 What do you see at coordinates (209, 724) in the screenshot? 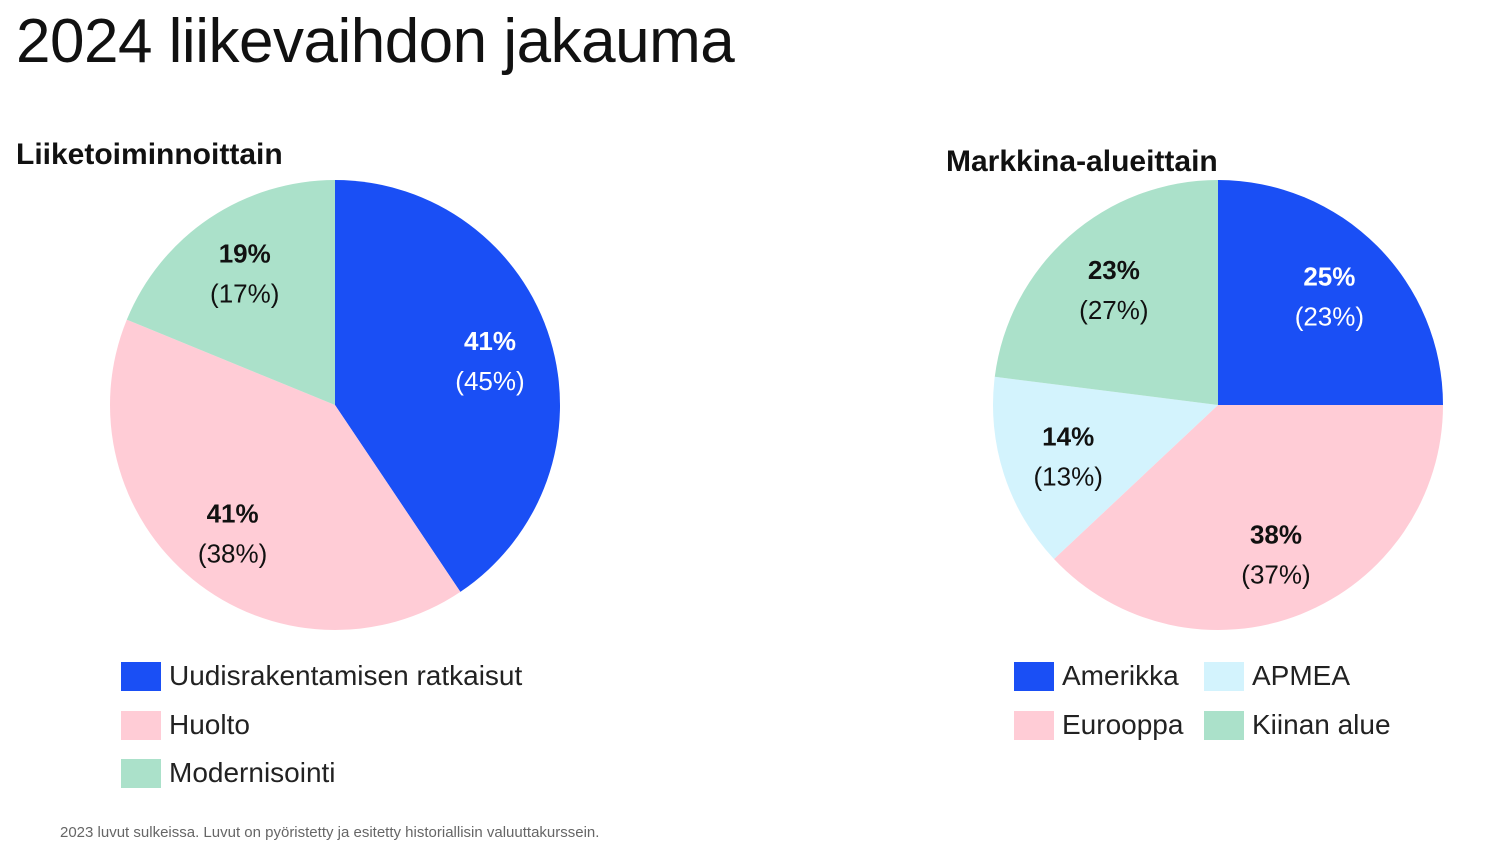
I see `legend-label: Huolto` at bounding box center [209, 724].